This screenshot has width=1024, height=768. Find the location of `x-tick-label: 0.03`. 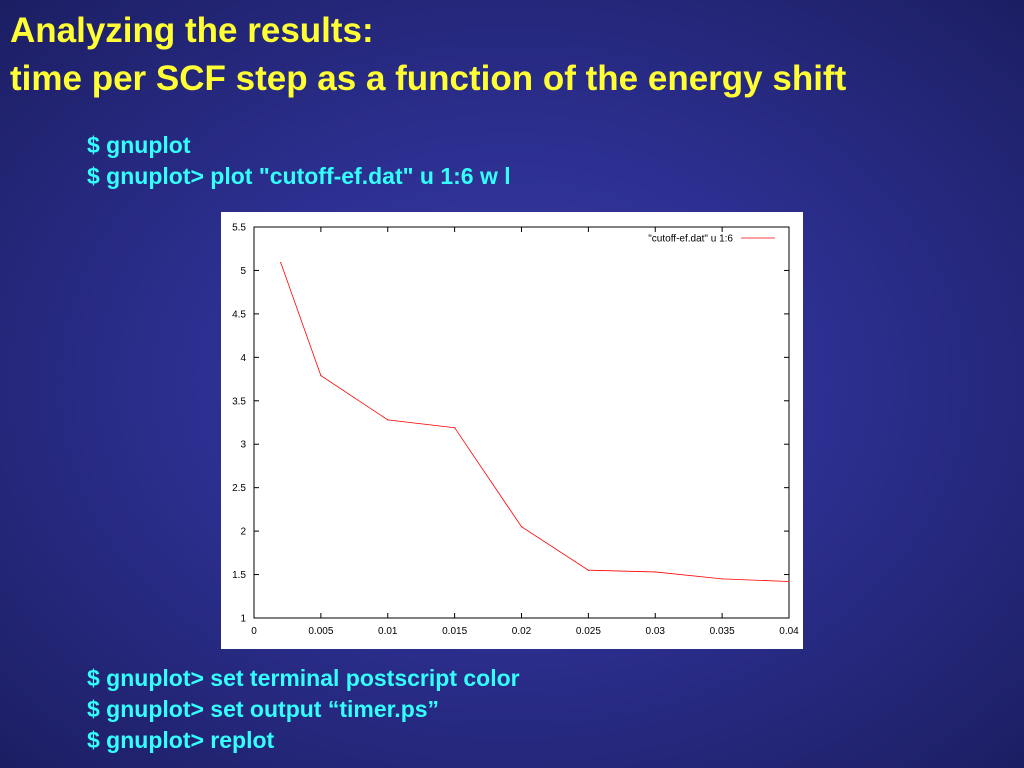

x-tick-label: 0.03 is located at coordinates (656, 631).